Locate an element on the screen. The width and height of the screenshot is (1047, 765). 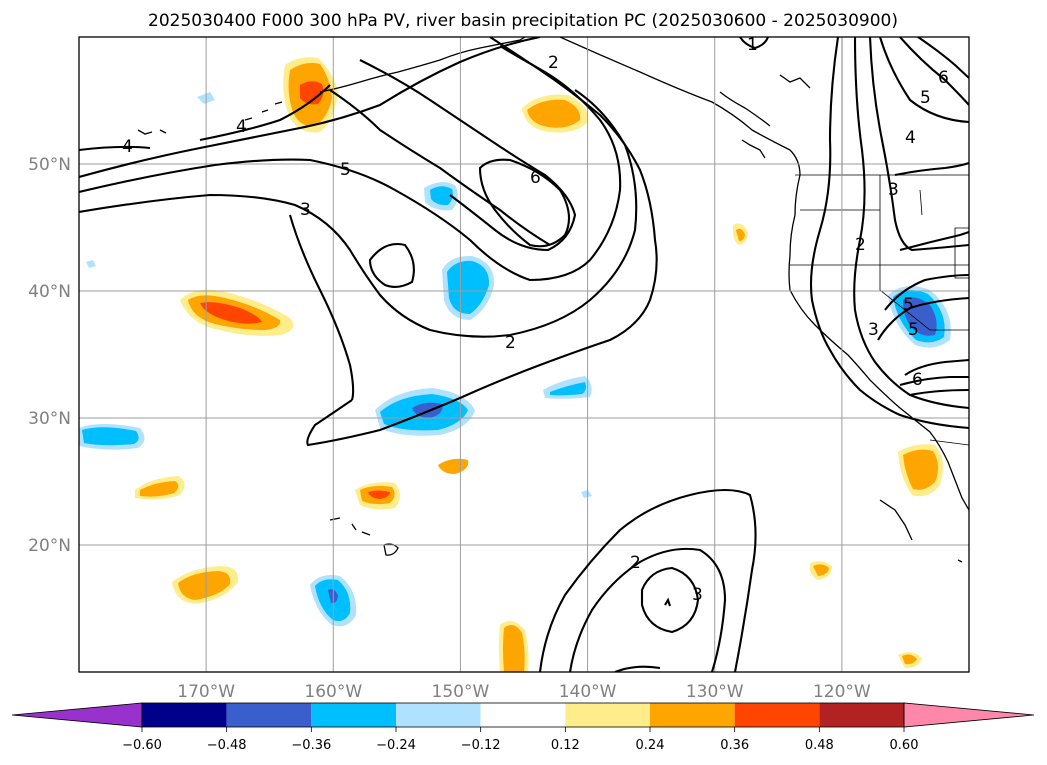
colorbar-tick-label: −0.48 is located at coordinates (227, 745).